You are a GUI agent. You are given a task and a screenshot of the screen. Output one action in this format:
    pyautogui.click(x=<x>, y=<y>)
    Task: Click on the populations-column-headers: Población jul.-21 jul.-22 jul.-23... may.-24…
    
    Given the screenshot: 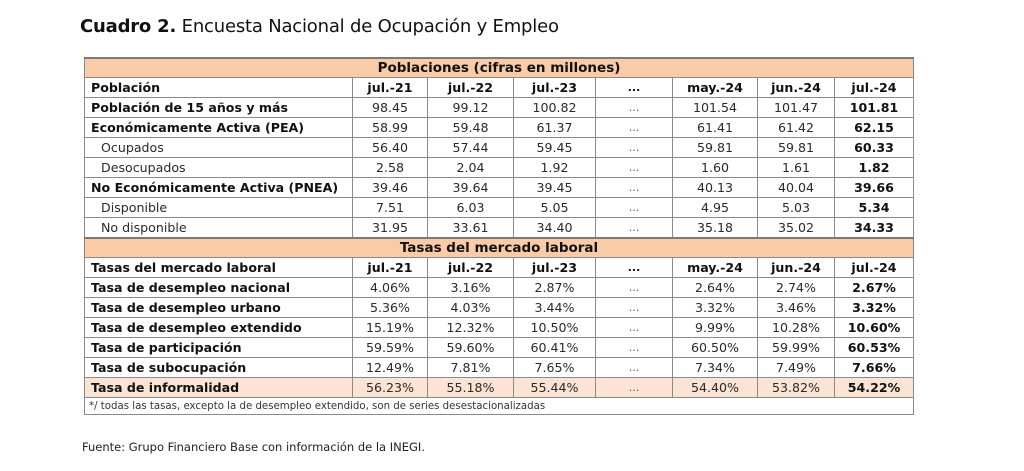 What is the action you would take?
    pyautogui.click(x=499, y=87)
    